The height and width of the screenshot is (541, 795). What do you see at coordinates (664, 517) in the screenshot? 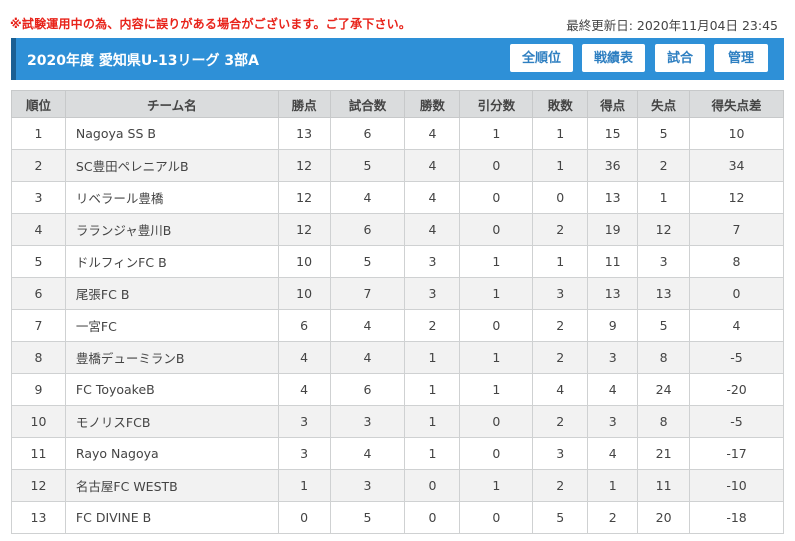
I see `cell-goals-against: 20` at bounding box center [664, 517].